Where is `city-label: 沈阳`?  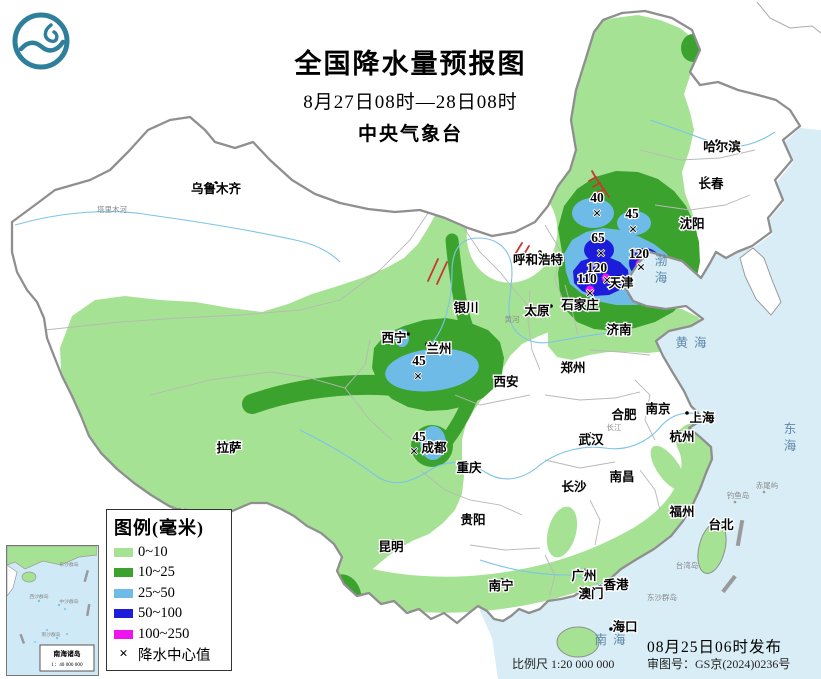 city-label: 沈阳 is located at coordinates (691, 223).